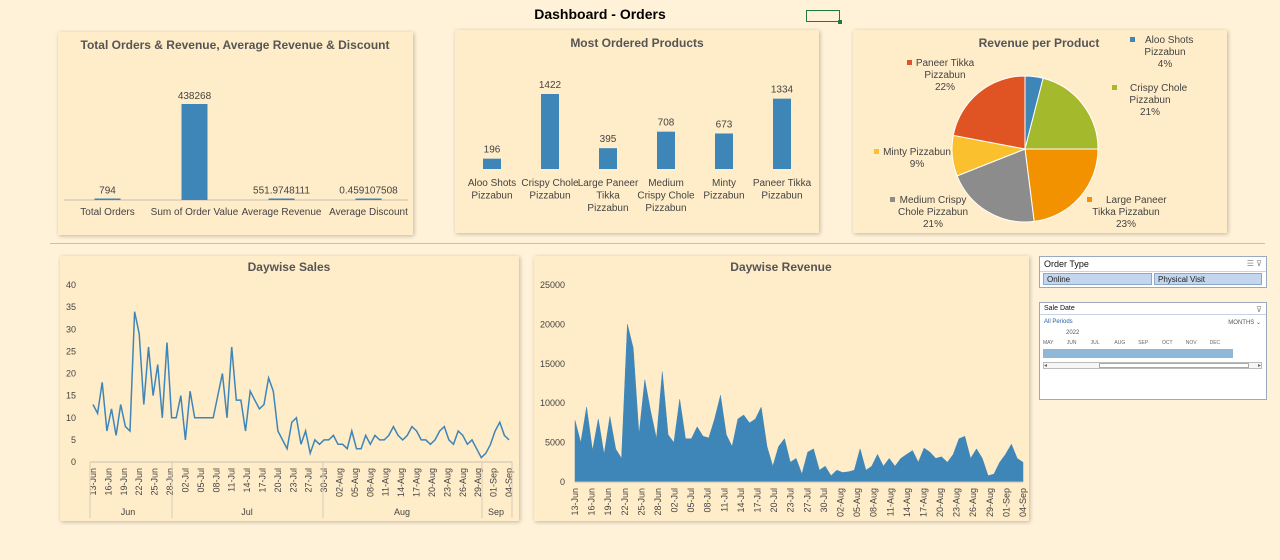  What do you see at coordinates (402, 512) in the screenshot?
I see `sales-month-label: Aug` at bounding box center [402, 512].